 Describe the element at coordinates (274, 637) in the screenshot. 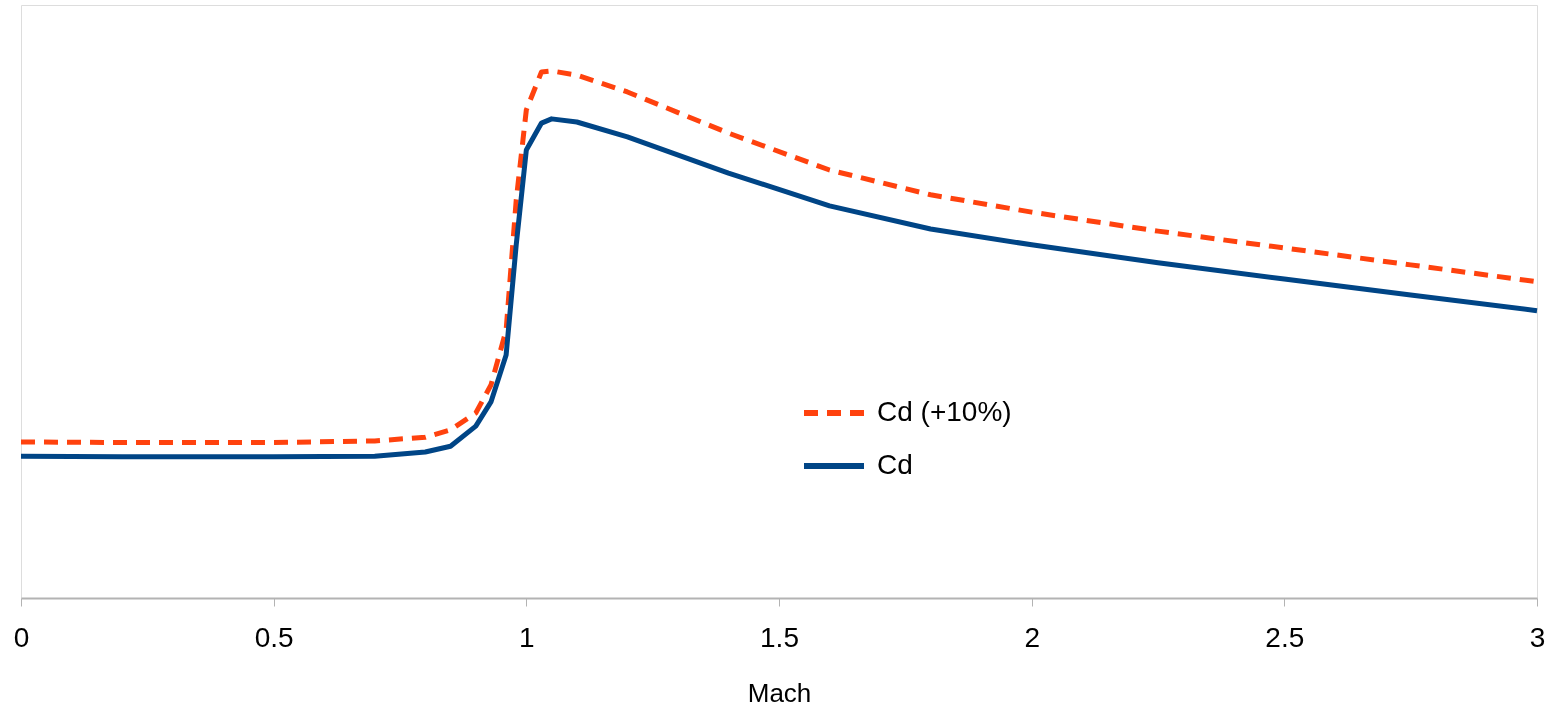

I see `x-tick-label: 0.5` at that location.